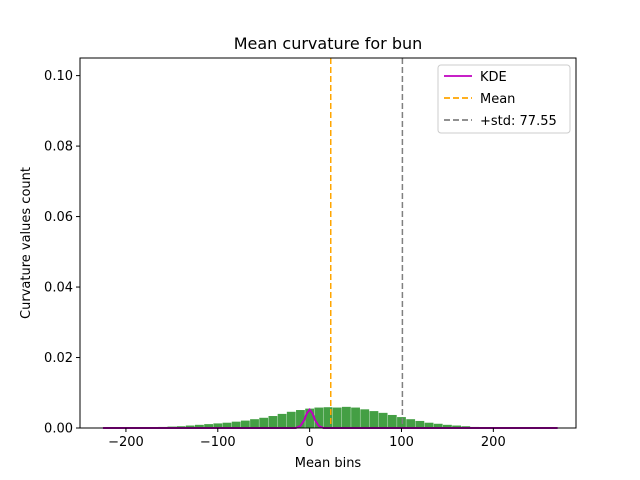  What do you see at coordinates (58, 217) in the screenshot?
I see `y-tick-label: 0.06` at bounding box center [58, 217].